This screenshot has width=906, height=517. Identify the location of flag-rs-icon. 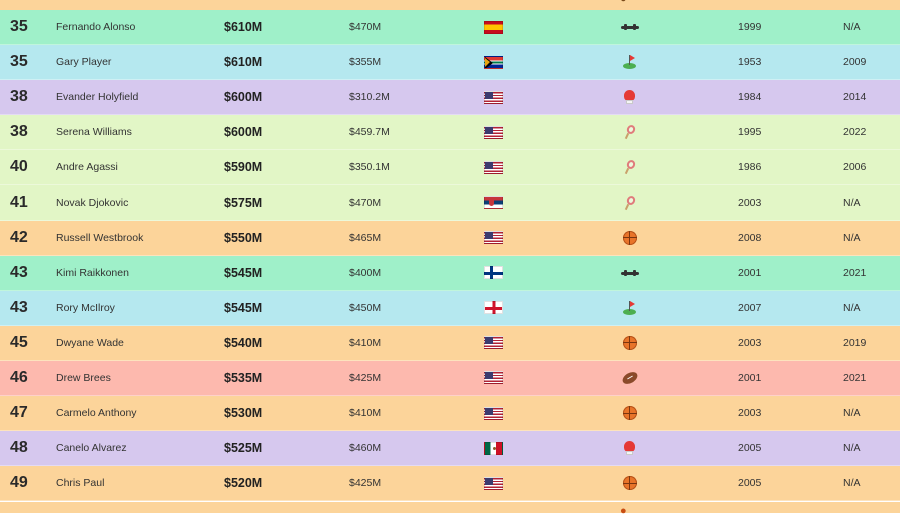
(493, 203).